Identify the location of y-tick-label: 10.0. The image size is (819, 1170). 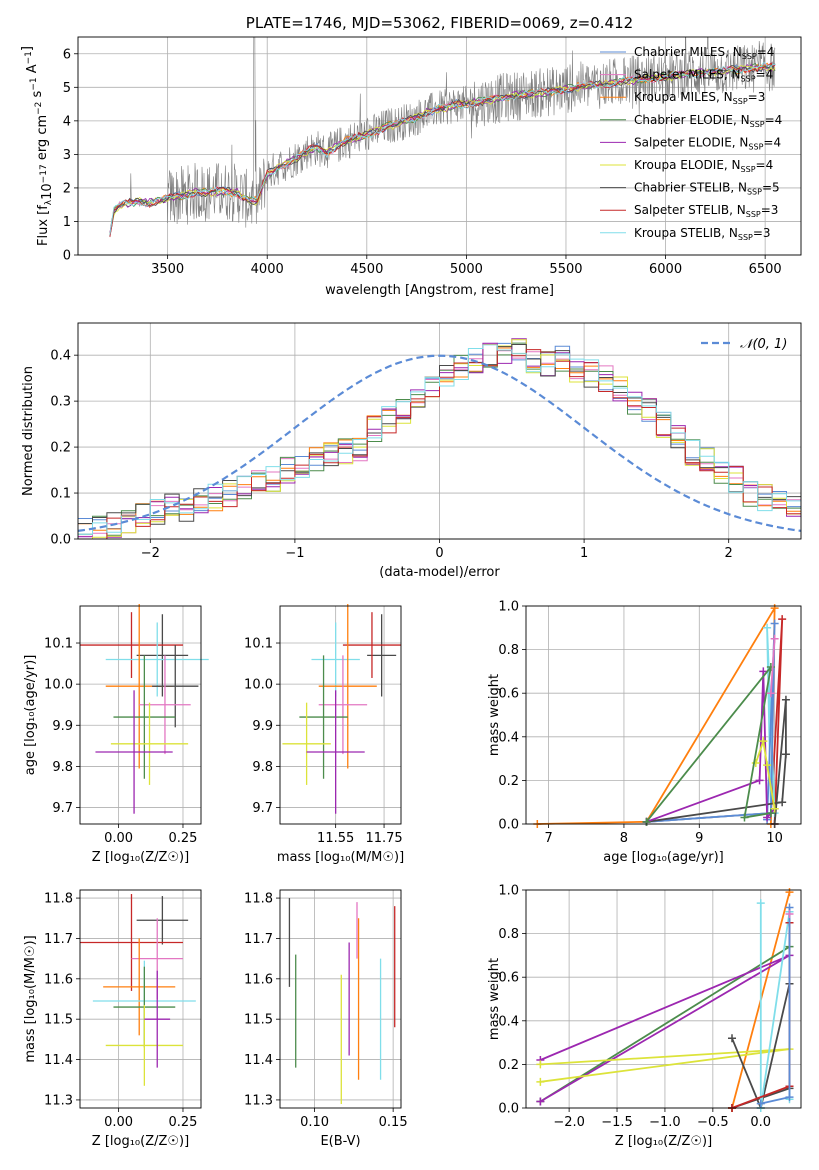
(258, 685).